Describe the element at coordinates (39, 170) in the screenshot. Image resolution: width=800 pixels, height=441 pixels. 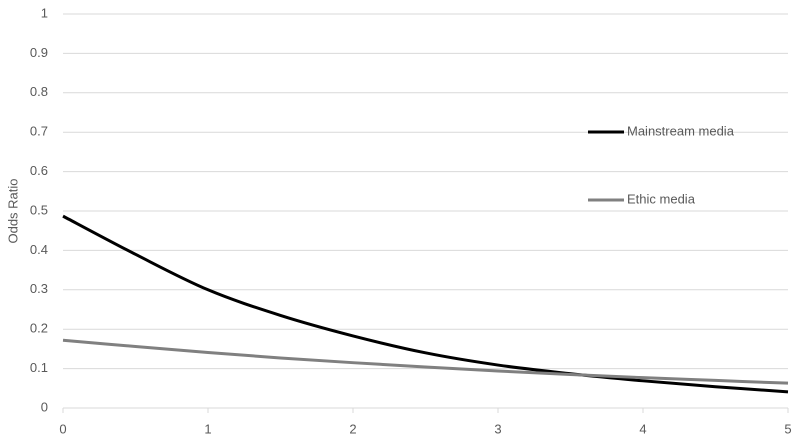
I see `y-tick-label: 0.6` at that location.